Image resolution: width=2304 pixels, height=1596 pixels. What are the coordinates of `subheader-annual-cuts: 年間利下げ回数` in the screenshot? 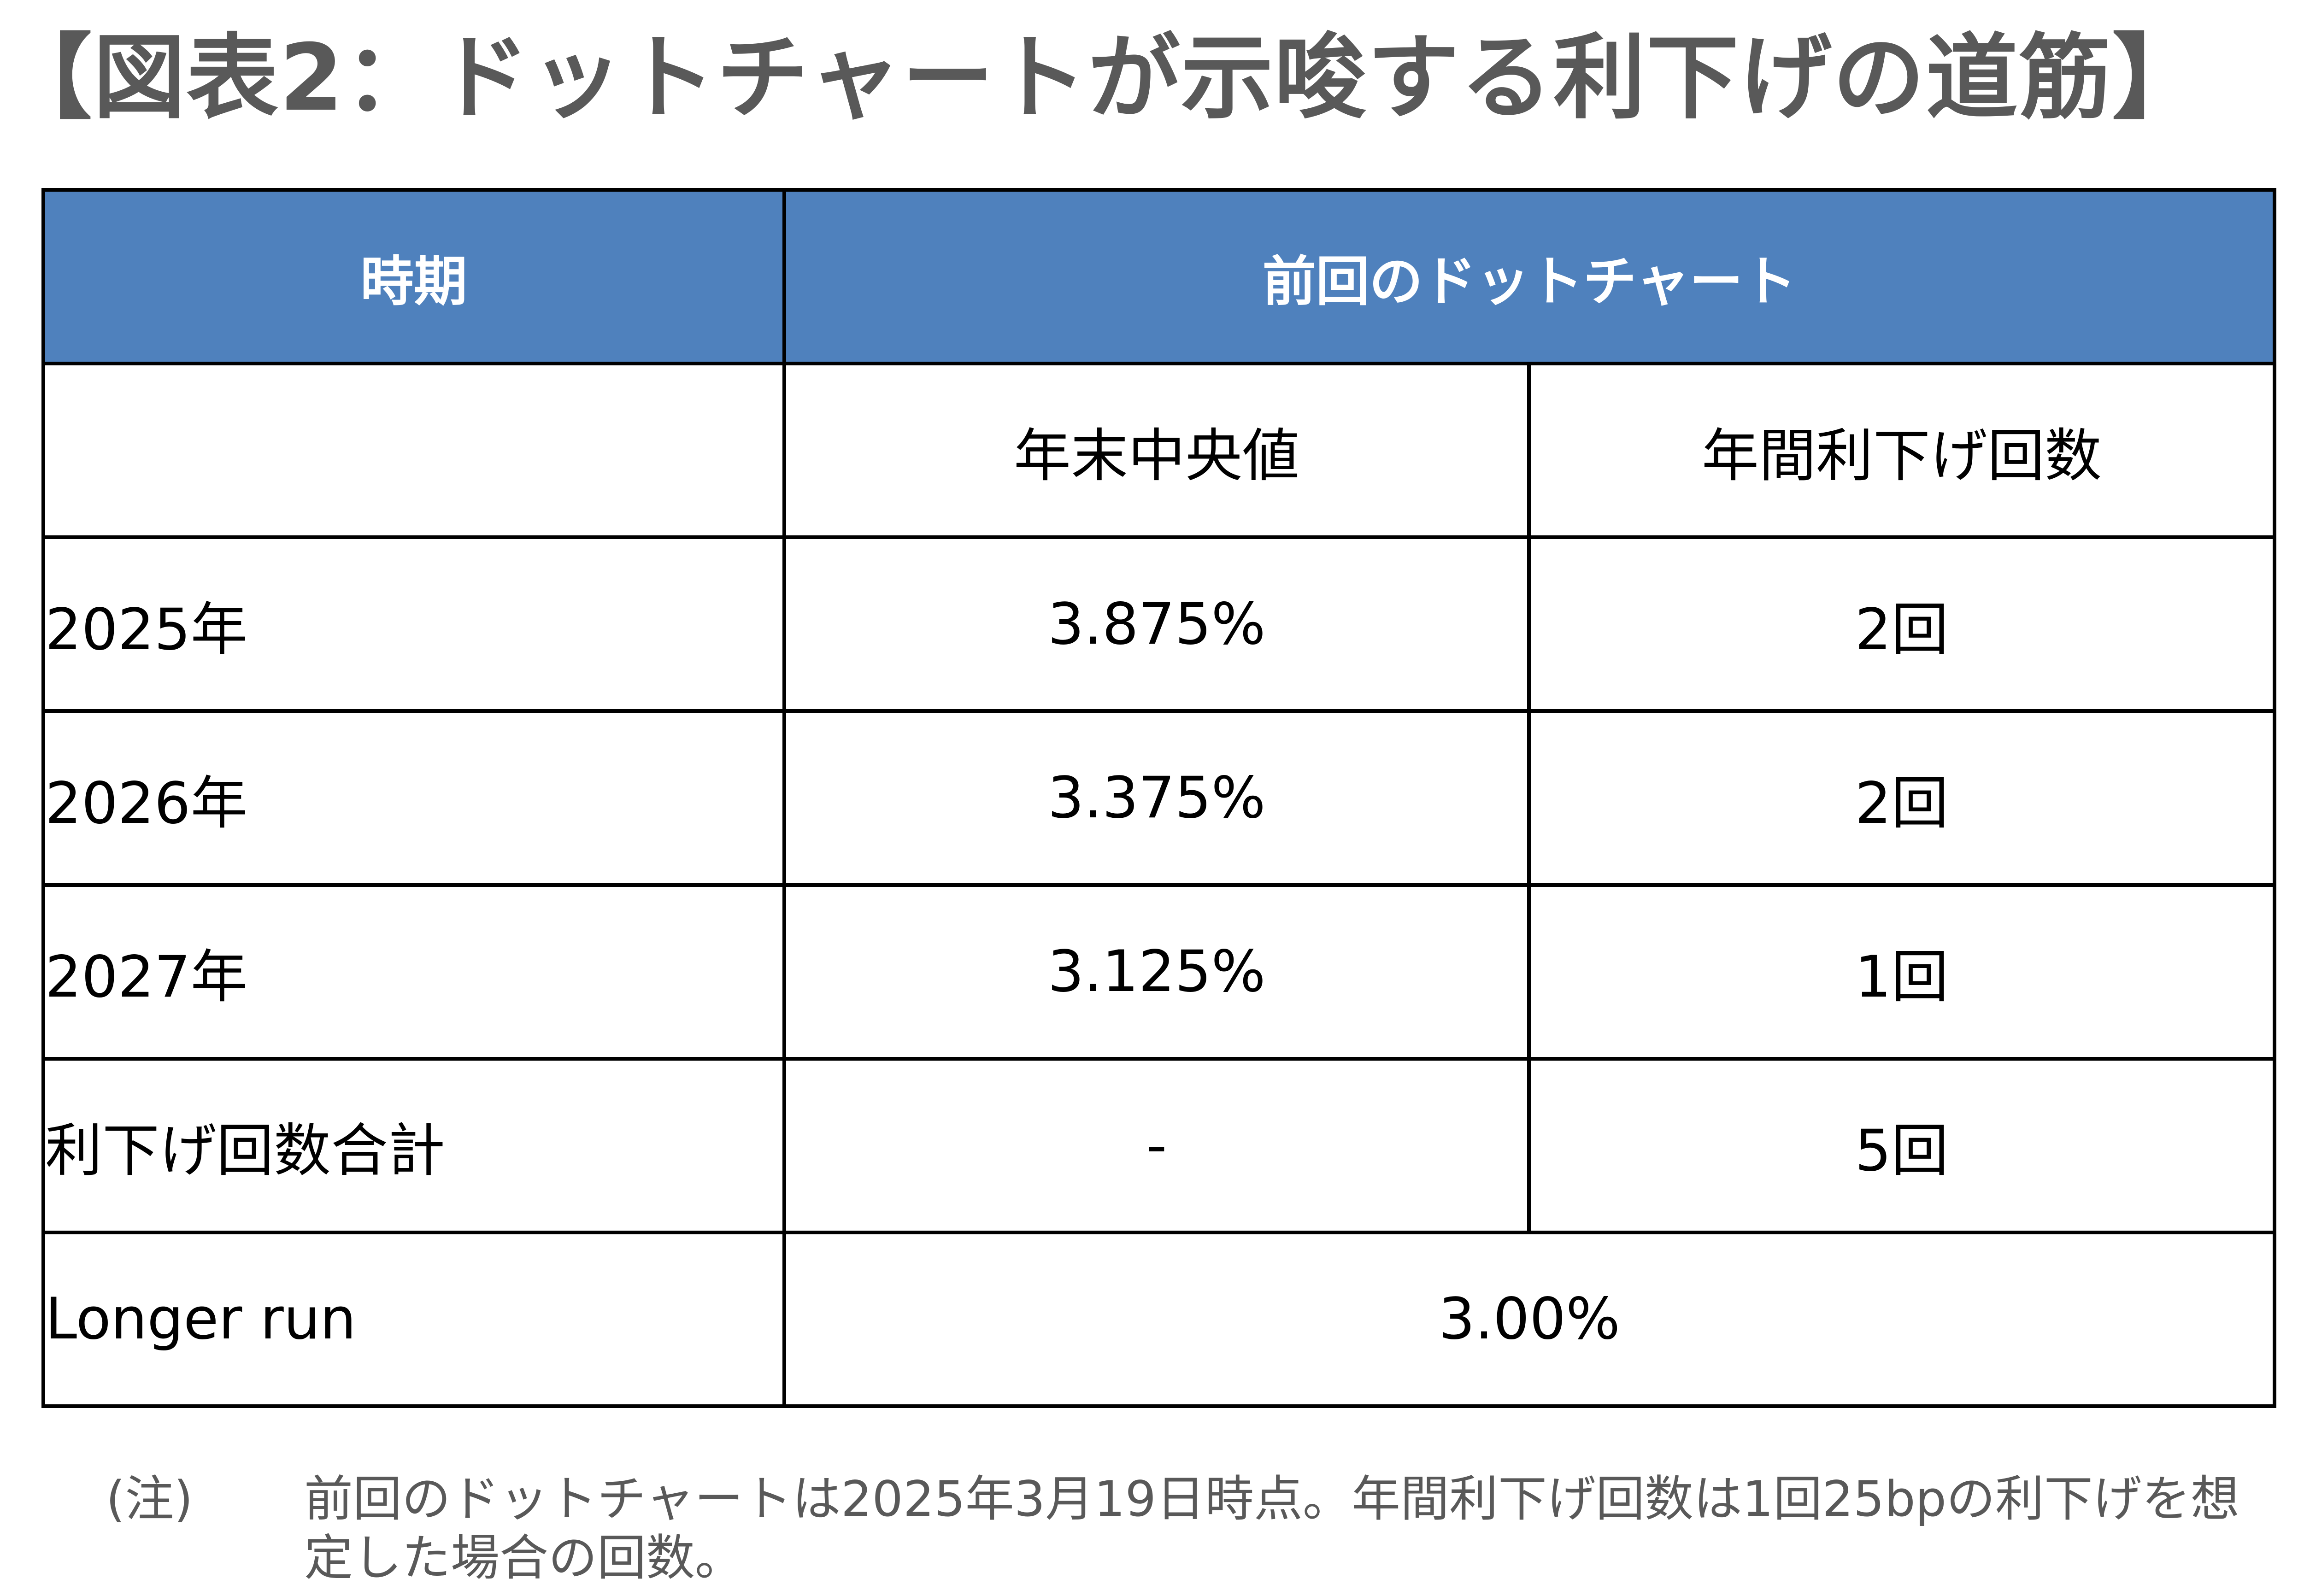 It's located at (1901, 451).